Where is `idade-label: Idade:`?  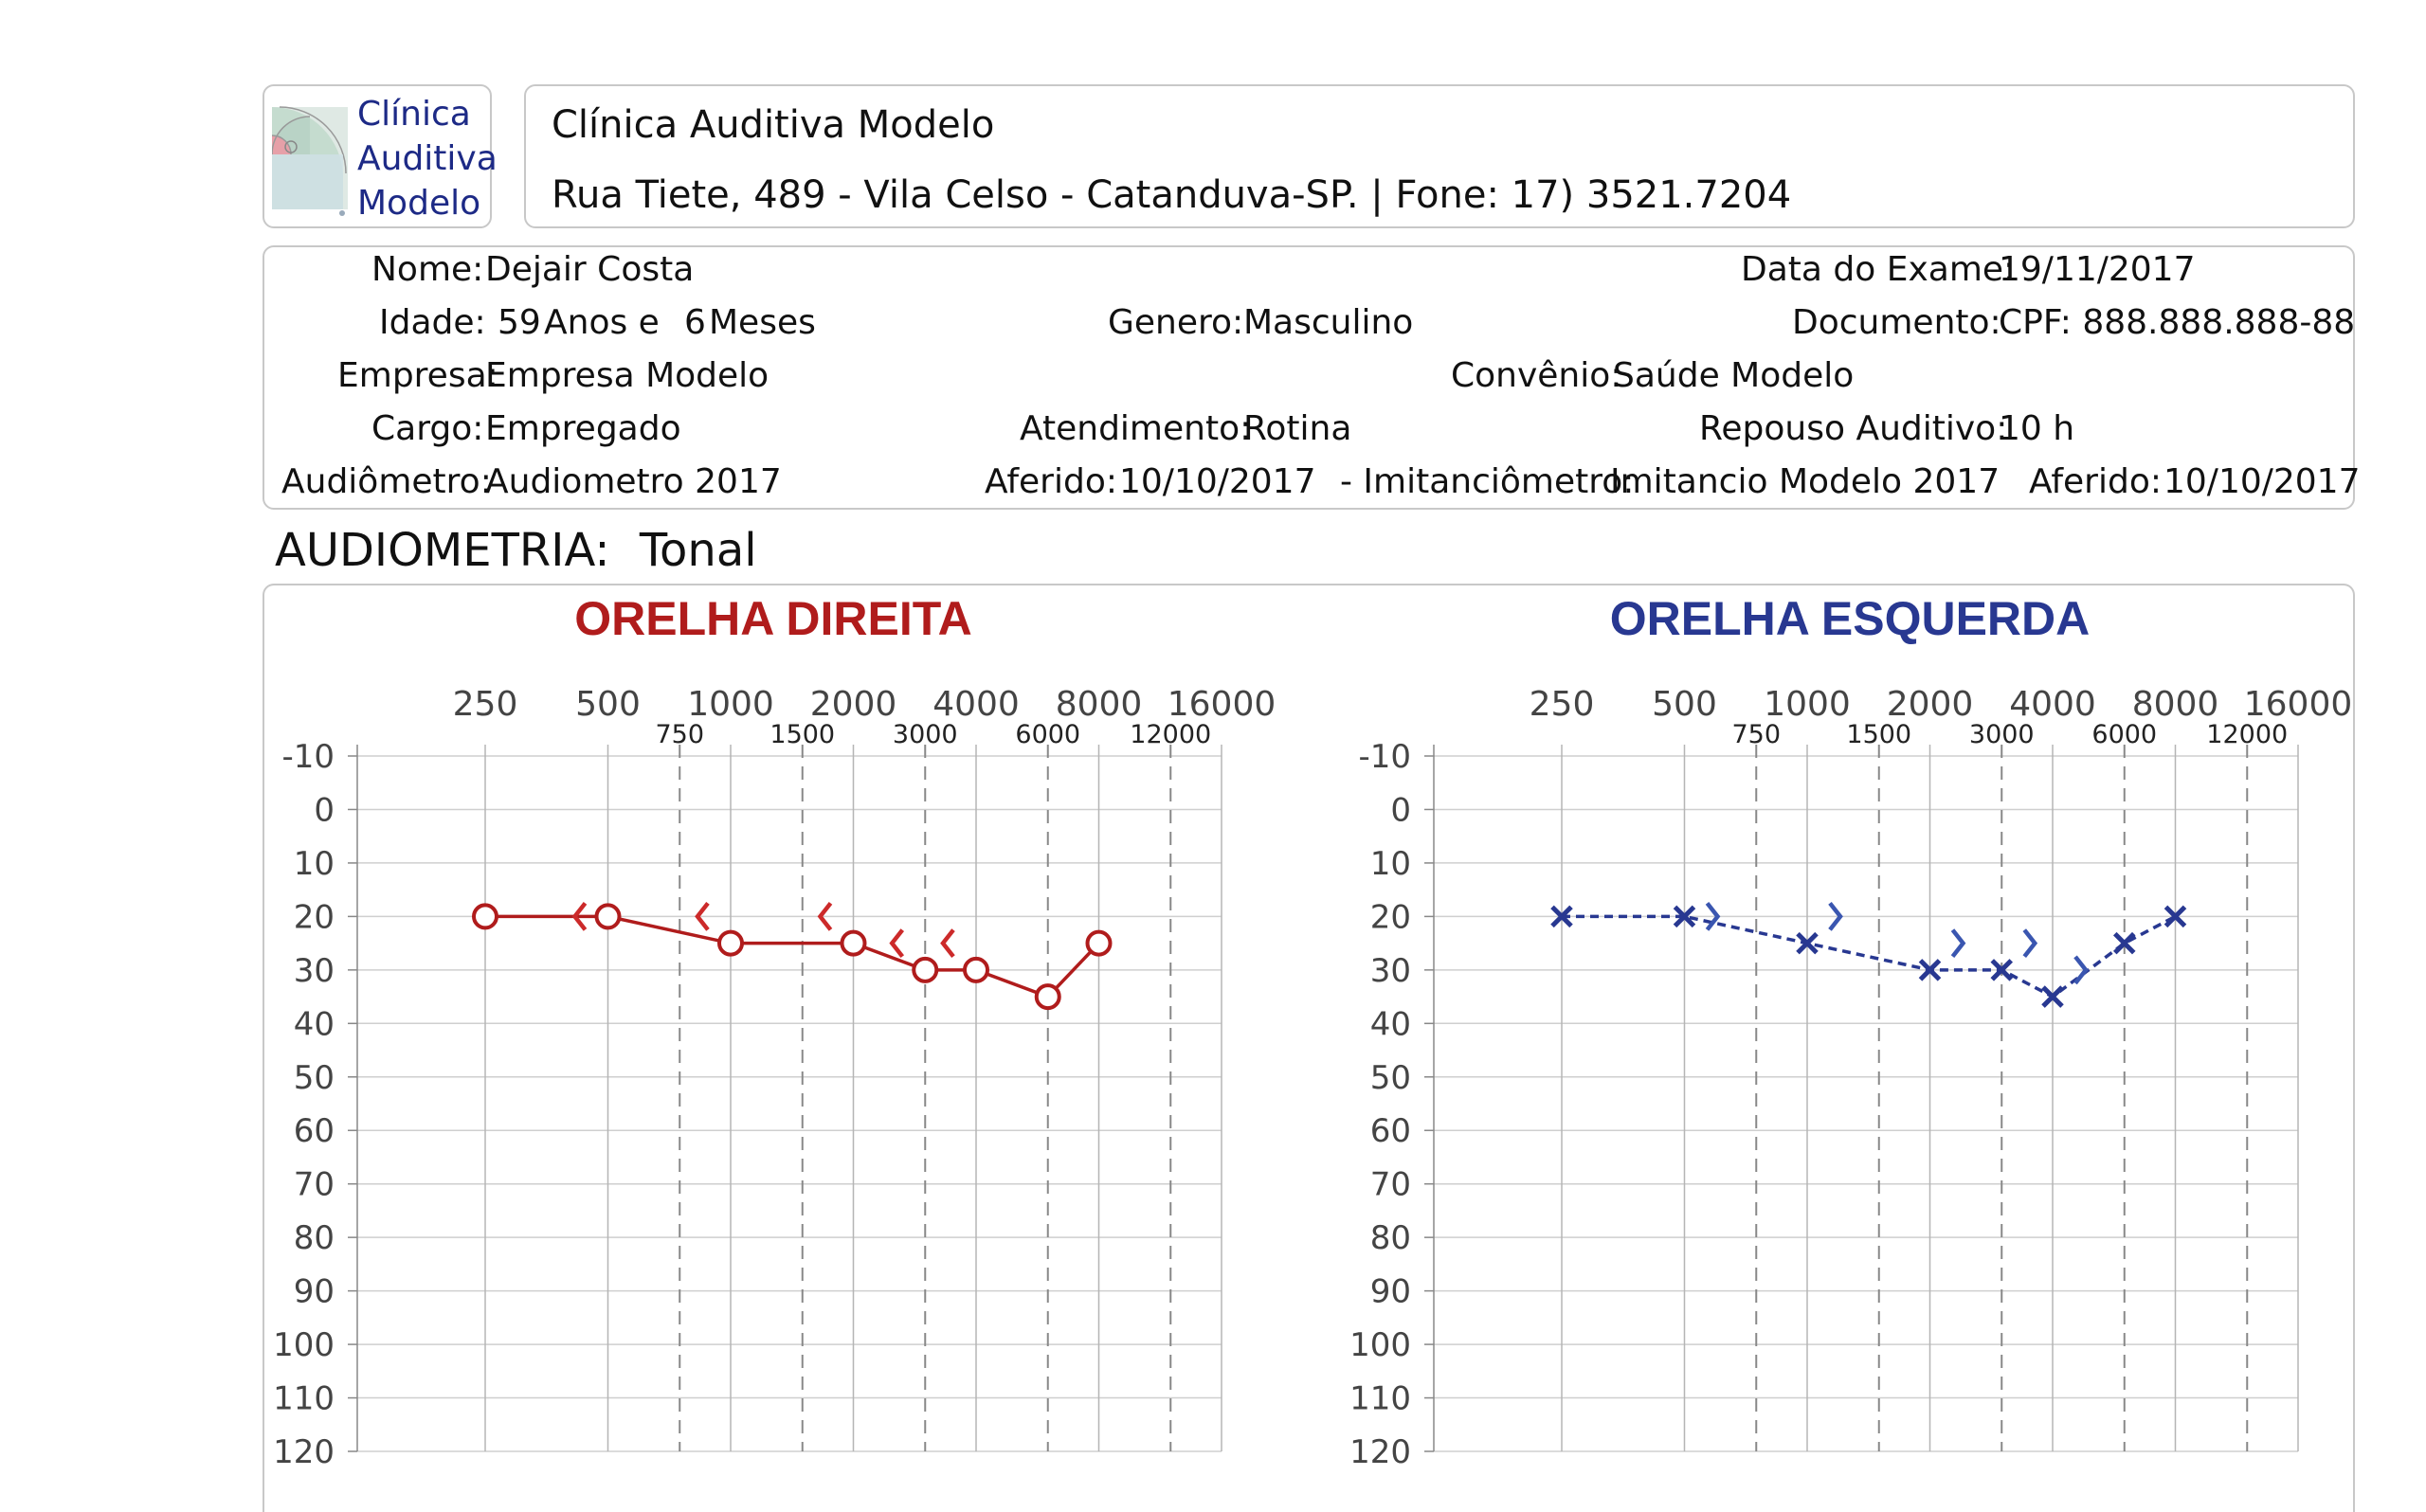 idade-label: Idade: is located at coordinates (432, 322).